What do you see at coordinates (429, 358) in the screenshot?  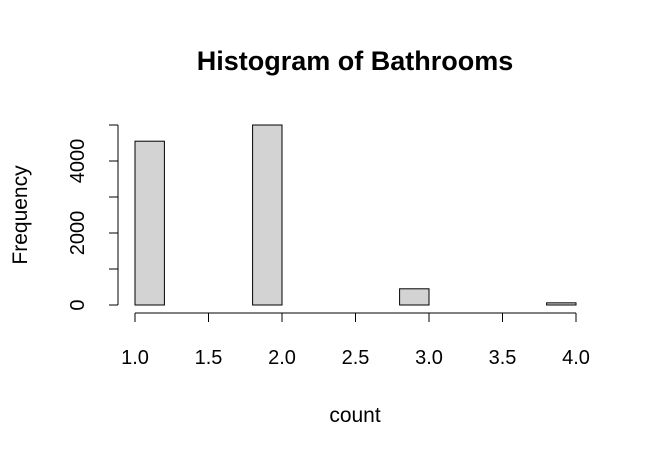 I see `x-tick-label: 3.0` at bounding box center [429, 358].